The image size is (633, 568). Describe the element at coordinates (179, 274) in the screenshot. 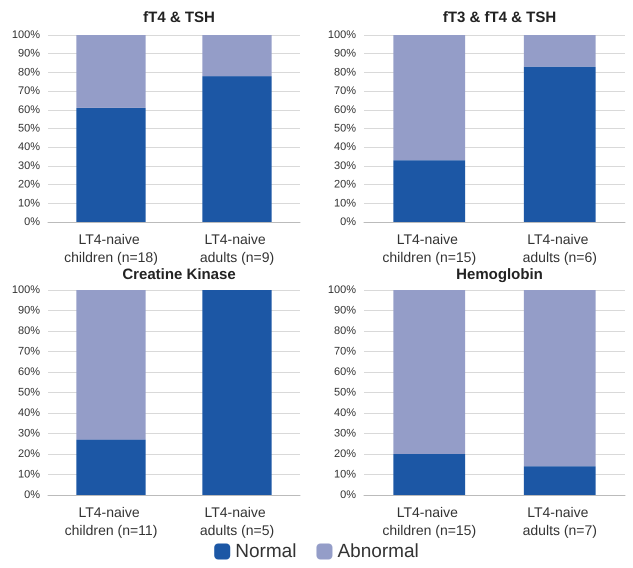

I see `chart-title: Creatine Kinase` at that location.